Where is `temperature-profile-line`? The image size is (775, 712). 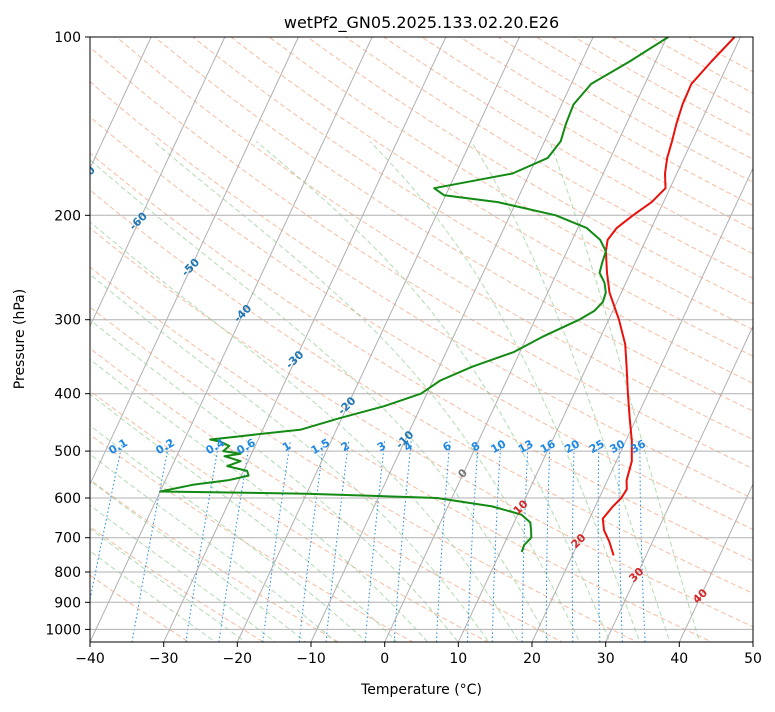
temperature-profile-line is located at coordinates (668, 296).